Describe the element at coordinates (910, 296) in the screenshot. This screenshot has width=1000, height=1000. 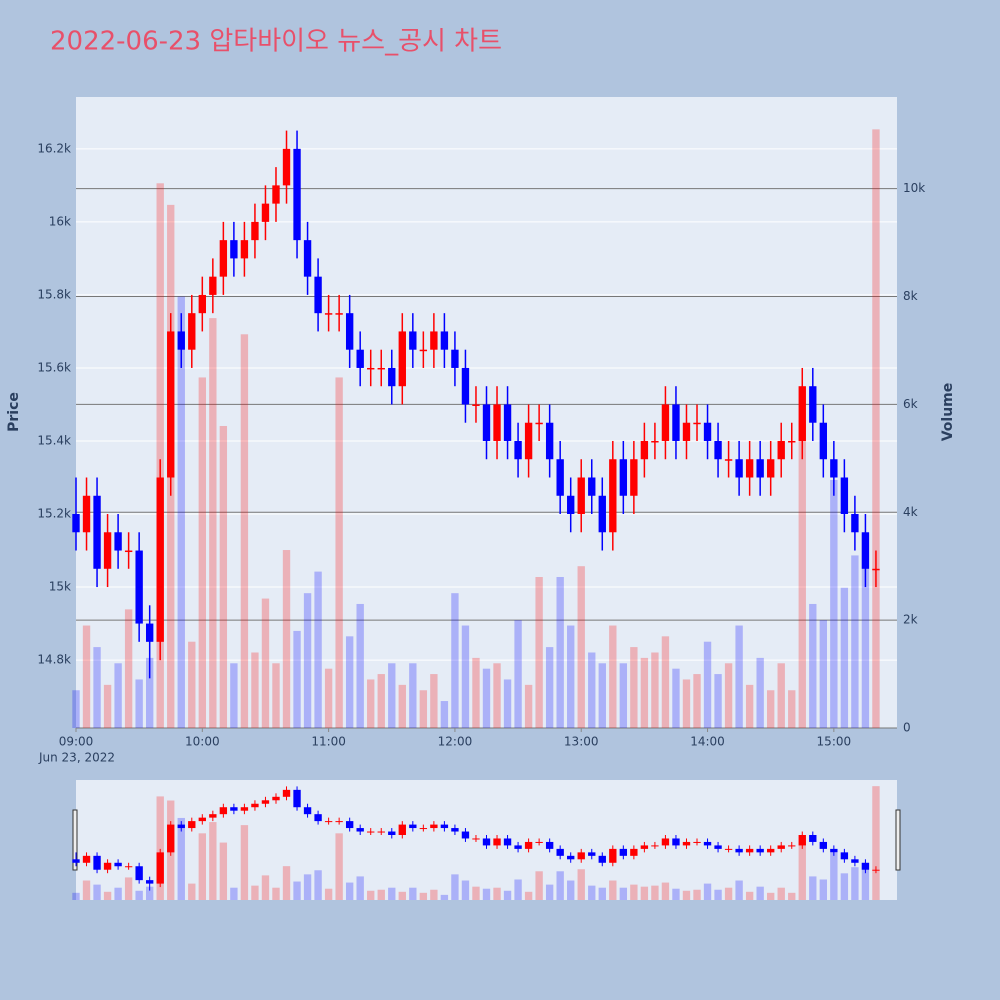
I see `y2-tick-label: 8k` at that location.